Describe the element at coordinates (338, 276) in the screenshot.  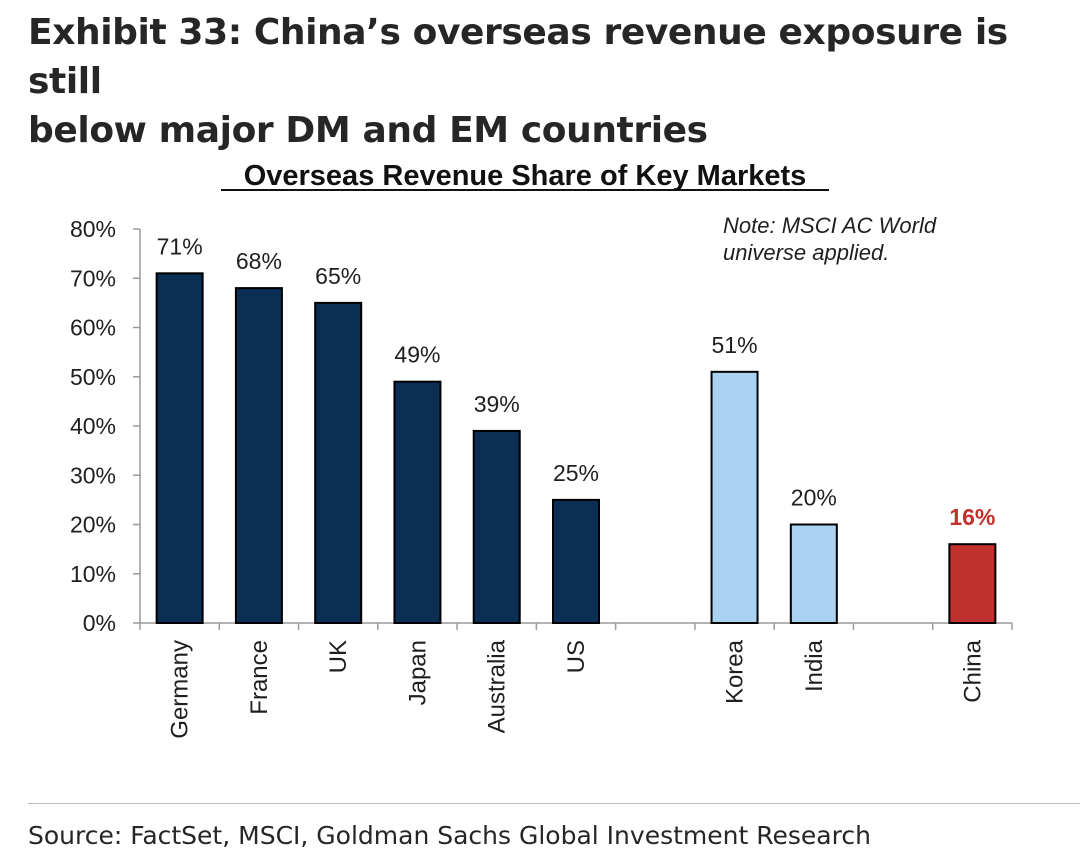
I see `value-label-uk: 65%` at that location.